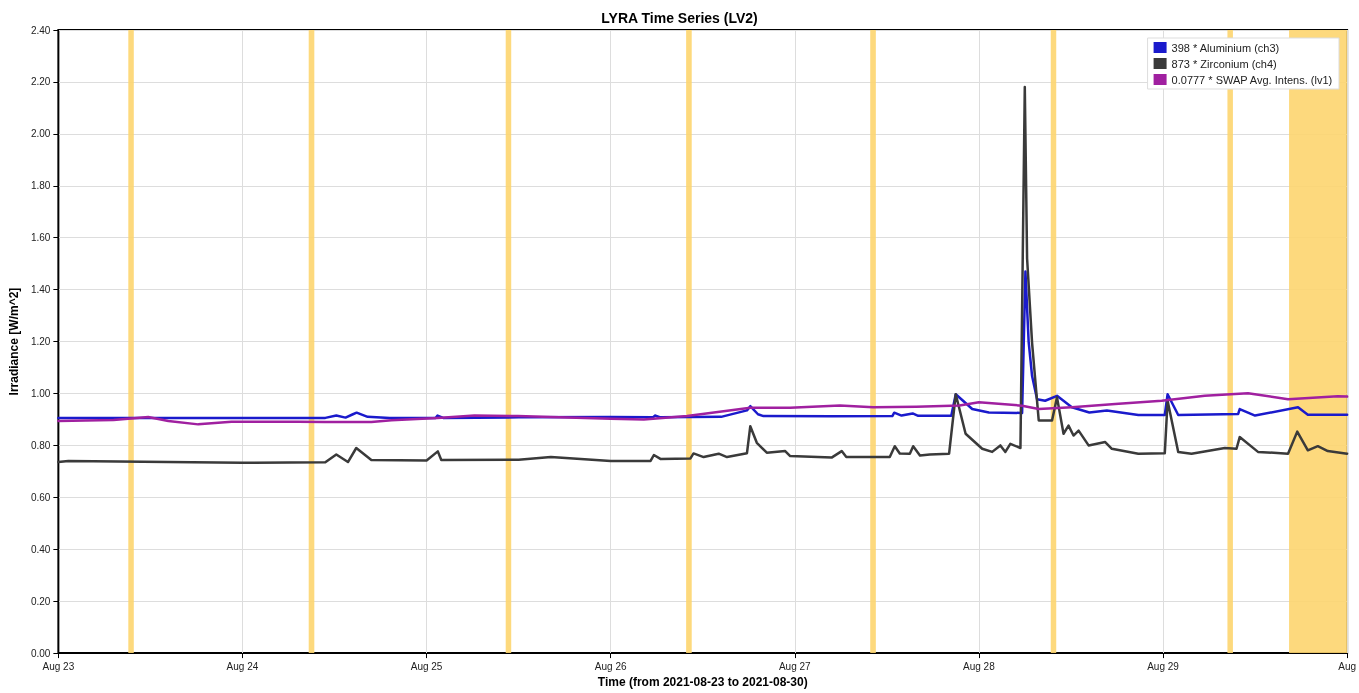 The height and width of the screenshot is (693, 1359). What do you see at coordinates (40, 393) in the screenshot?
I see `y-tick-label: 1.00` at bounding box center [40, 393].